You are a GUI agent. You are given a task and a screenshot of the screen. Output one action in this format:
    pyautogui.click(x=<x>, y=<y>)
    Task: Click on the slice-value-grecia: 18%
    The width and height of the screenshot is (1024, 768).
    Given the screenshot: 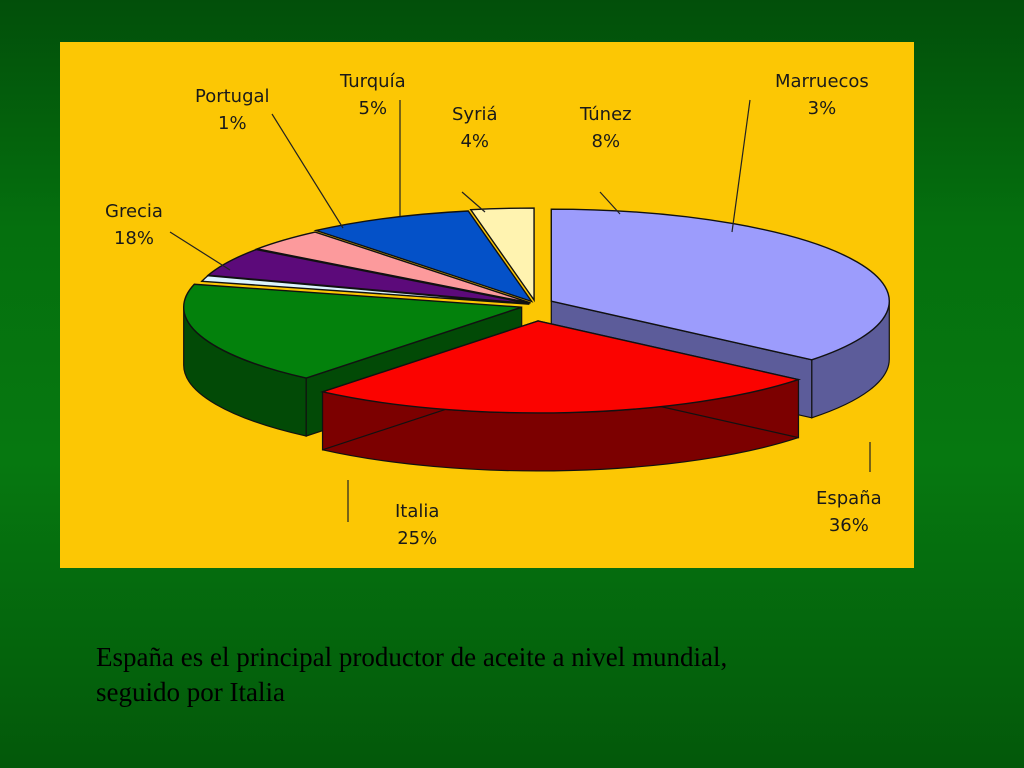 What is the action you would take?
    pyautogui.click(x=134, y=238)
    